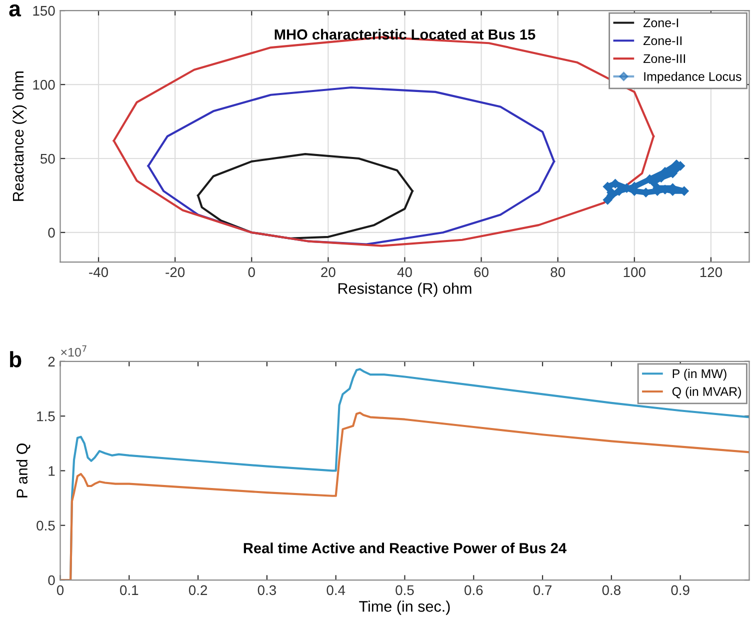 Image resolution: width=753 pixels, height=621 pixels. Describe the element at coordinates (197, 590) in the screenshot. I see `x-tick-label: 0.2` at that location.